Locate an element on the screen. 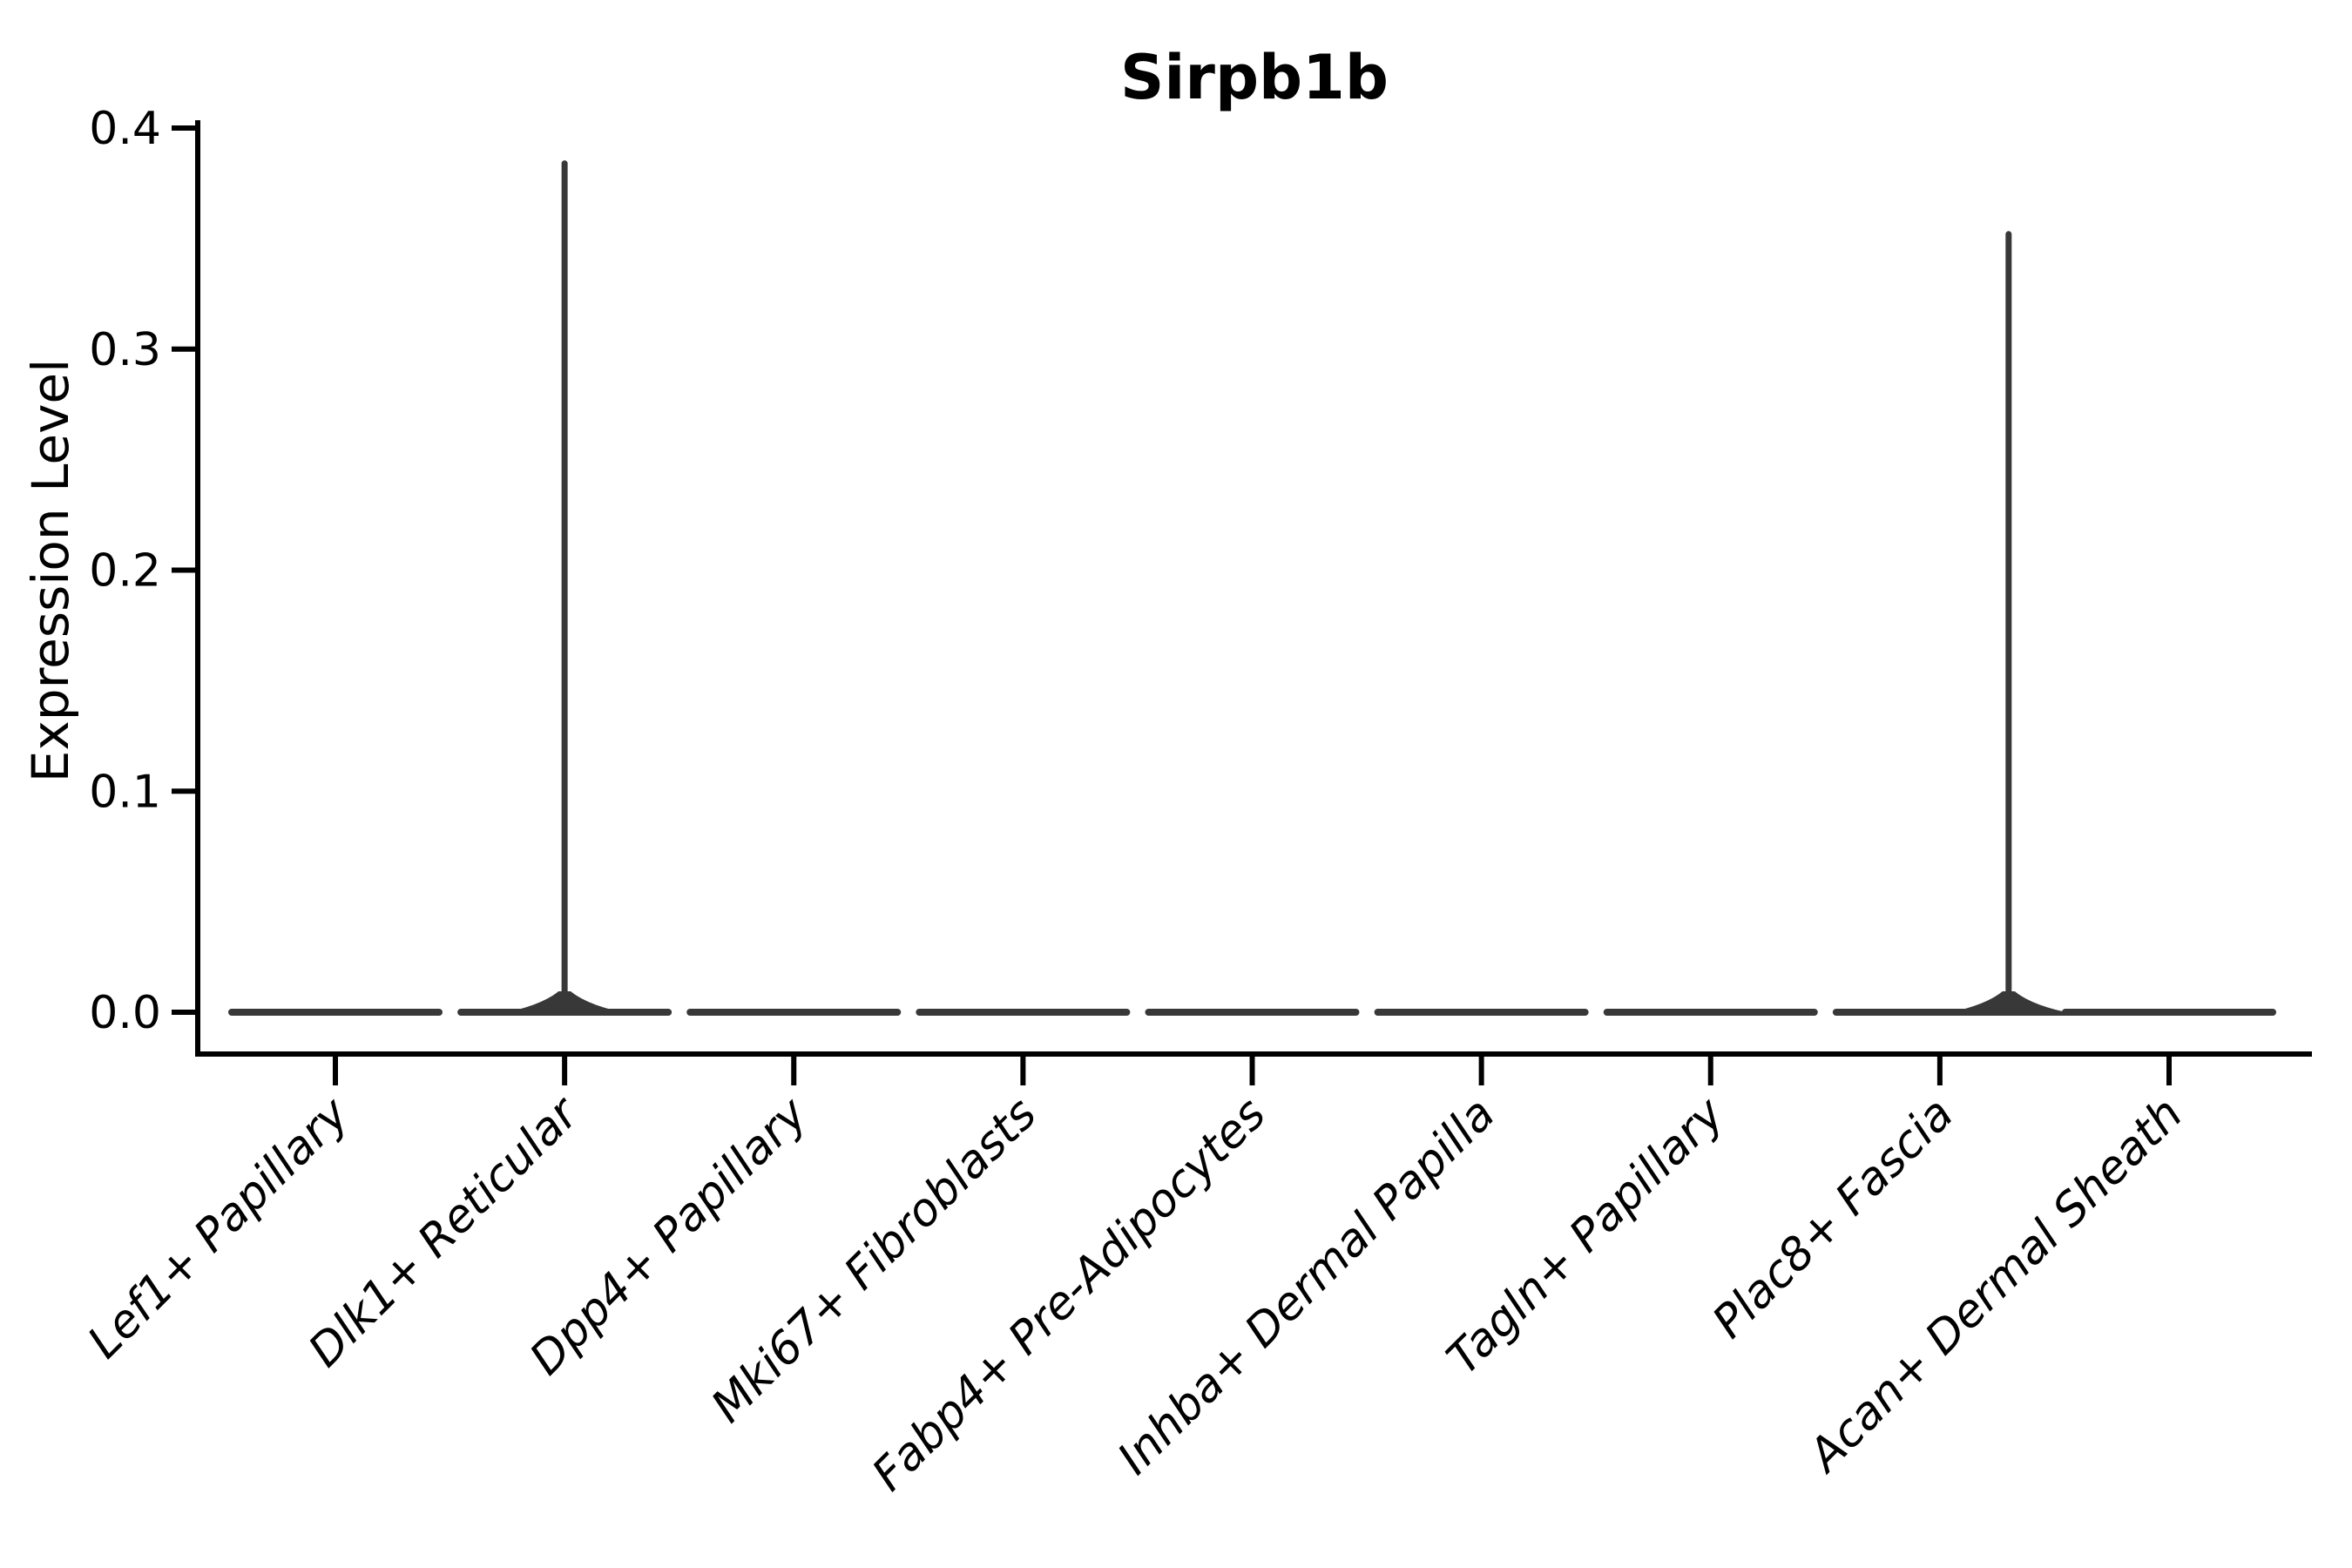 The width and height of the screenshot is (2352, 1568). y-tick-label: 0.3 is located at coordinates (125, 350).